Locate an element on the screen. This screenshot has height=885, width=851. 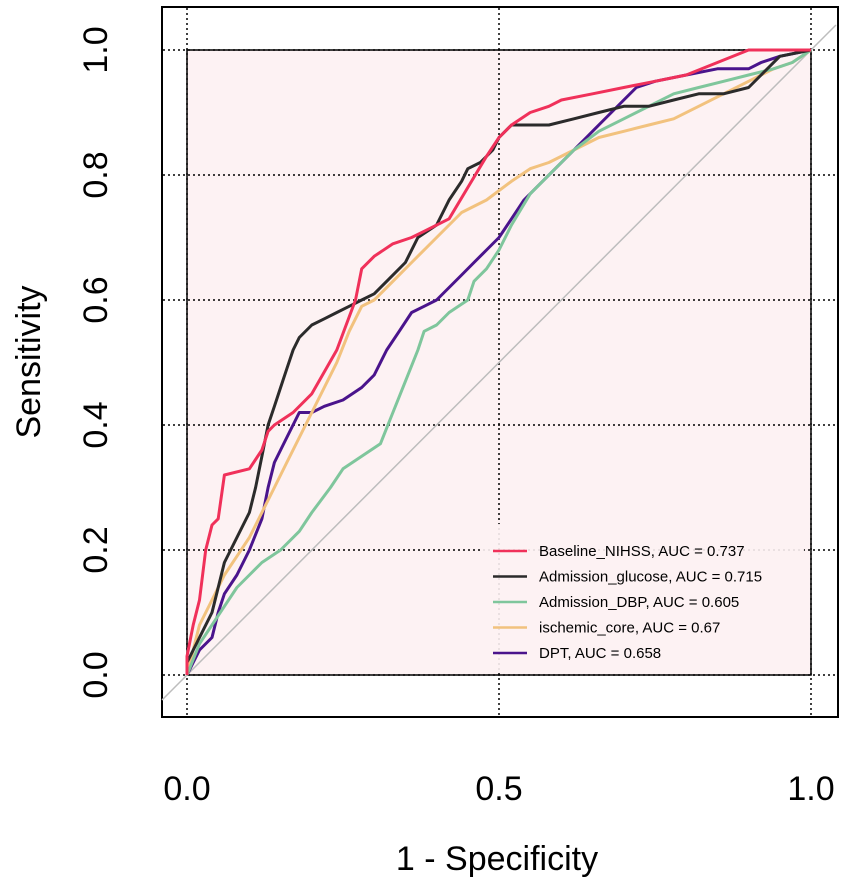
y-tick-labels: 0.0 0.2 0.4 0.6 0.8 1.0 is located at coordinates (96, 362).